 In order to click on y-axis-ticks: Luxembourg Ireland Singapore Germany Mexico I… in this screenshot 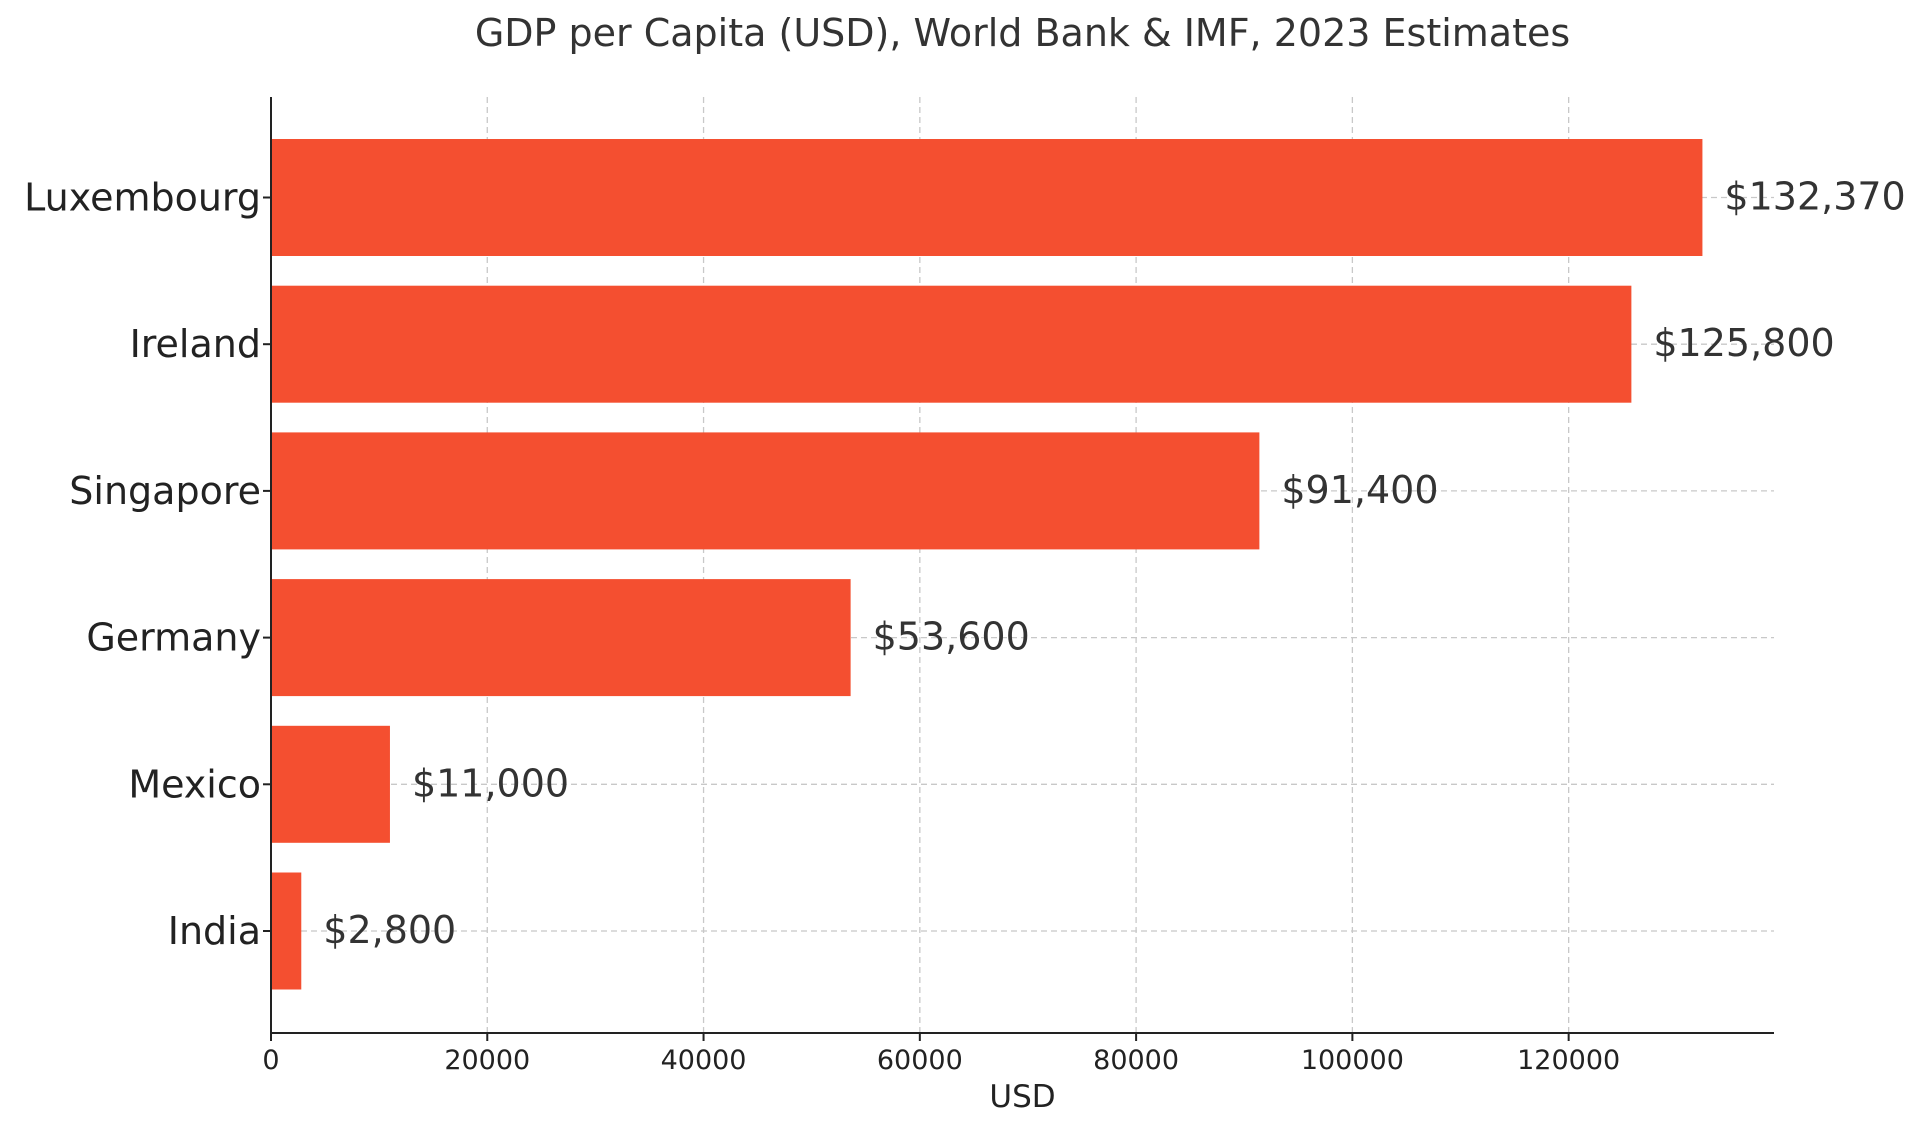, I will do `click(147, 564)`.